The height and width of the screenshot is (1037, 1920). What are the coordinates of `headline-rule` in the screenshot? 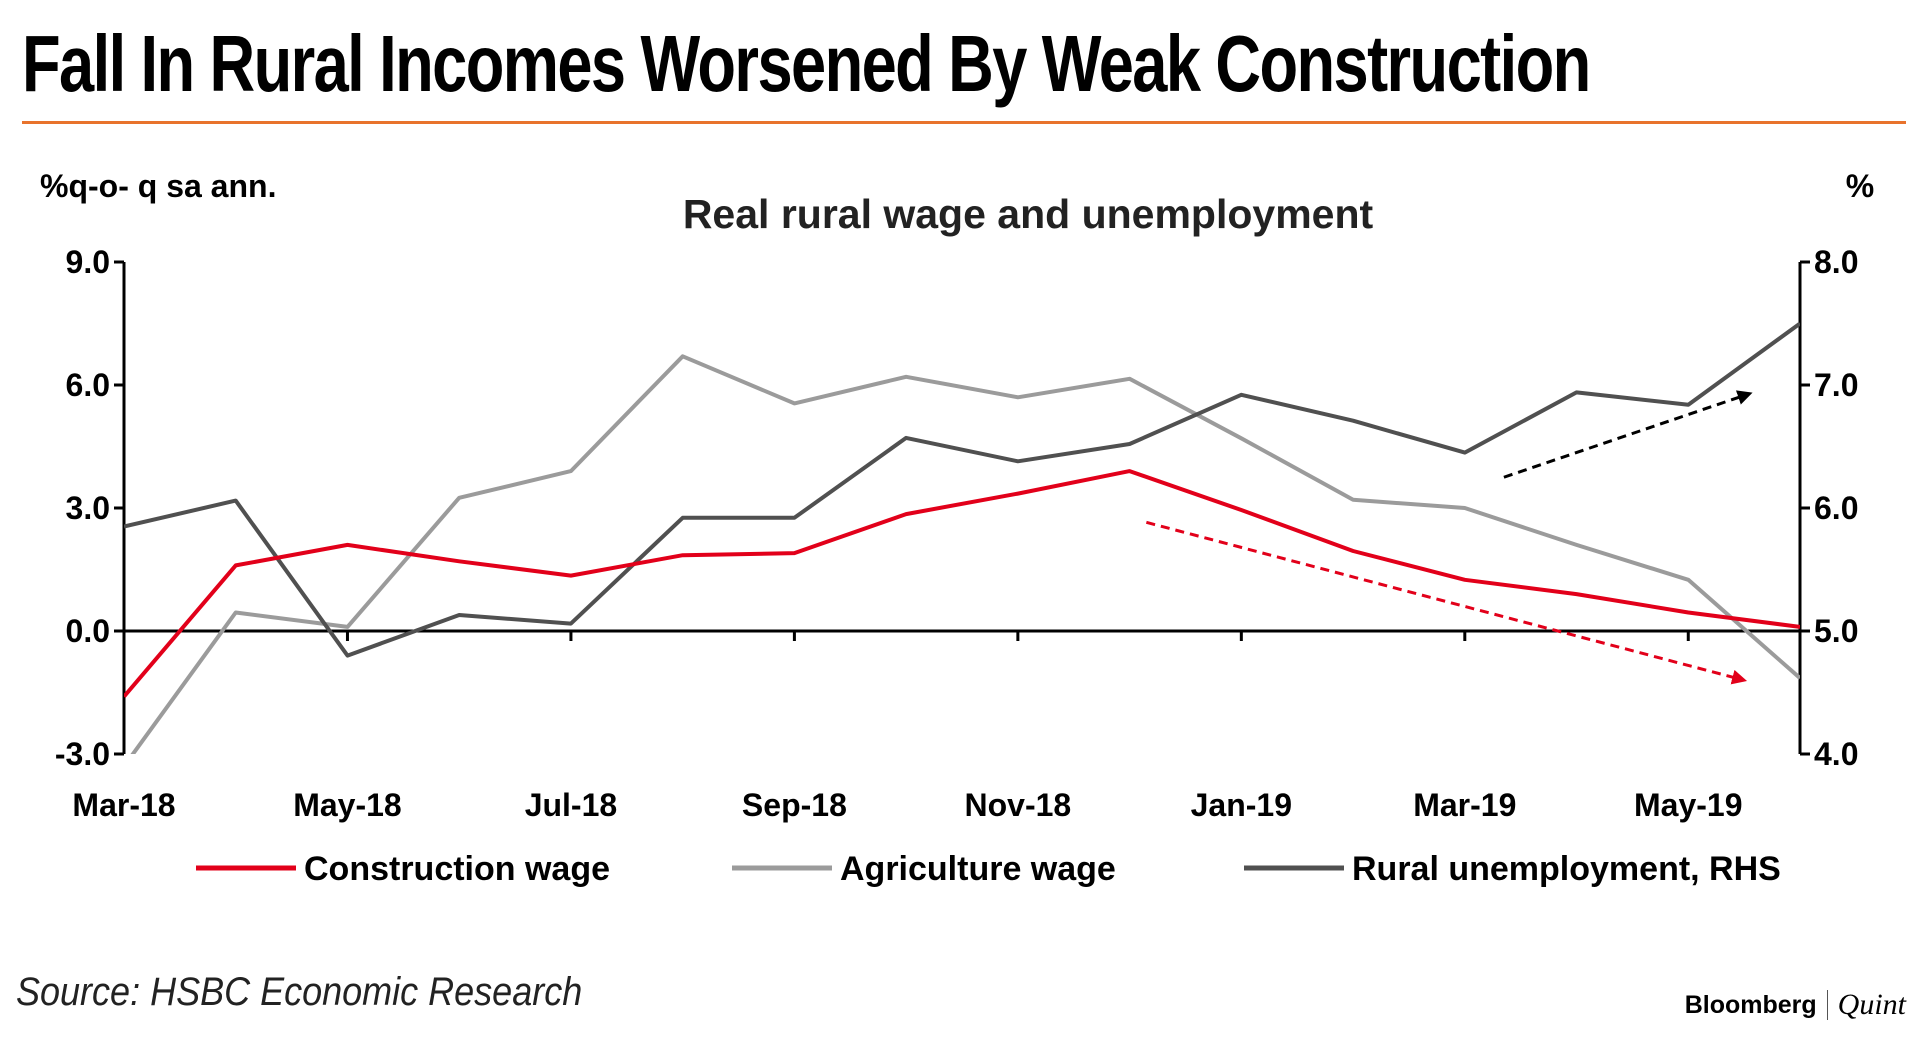 It's located at (964, 122).